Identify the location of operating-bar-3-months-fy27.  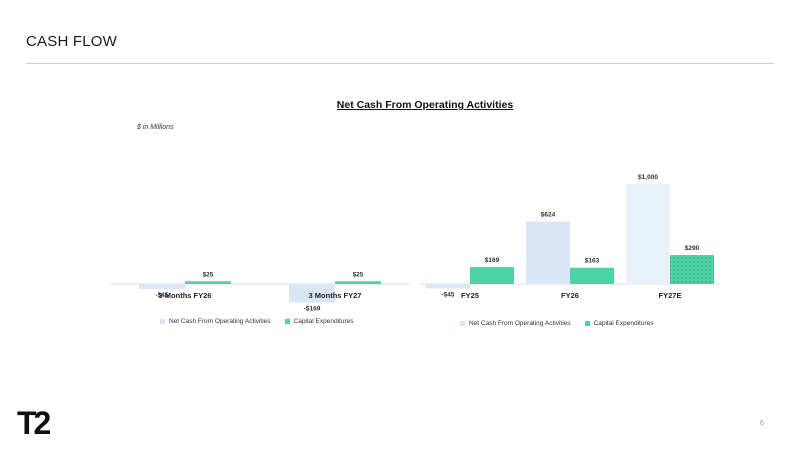
(312, 293).